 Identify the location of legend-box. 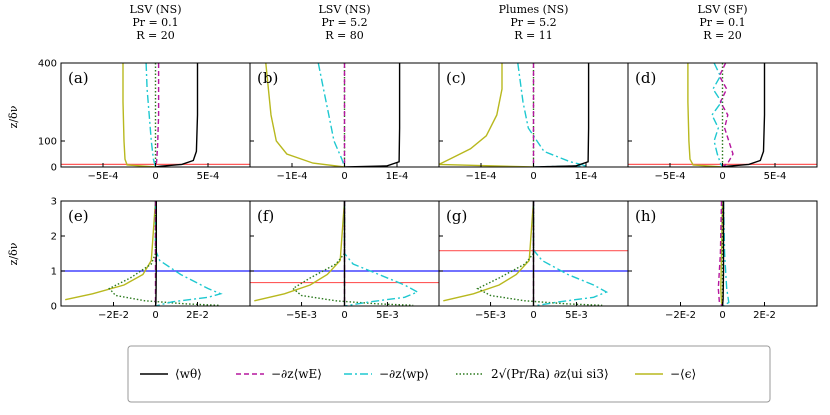
(449, 374).